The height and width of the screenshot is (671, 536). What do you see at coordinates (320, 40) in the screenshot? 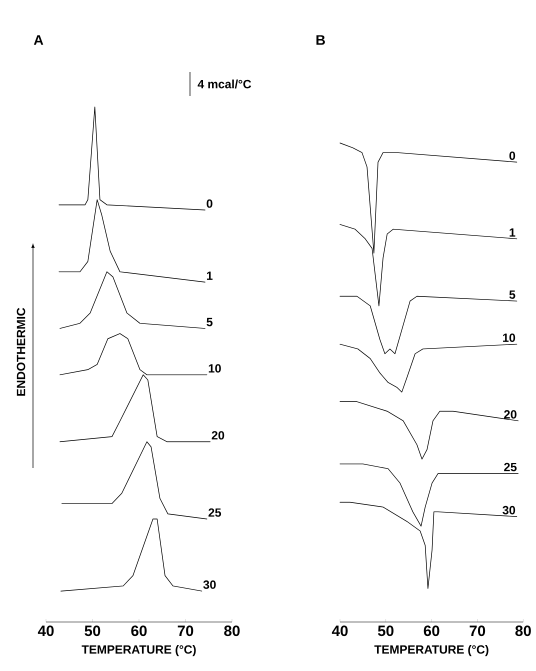
I see `chart-title: B` at bounding box center [320, 40].